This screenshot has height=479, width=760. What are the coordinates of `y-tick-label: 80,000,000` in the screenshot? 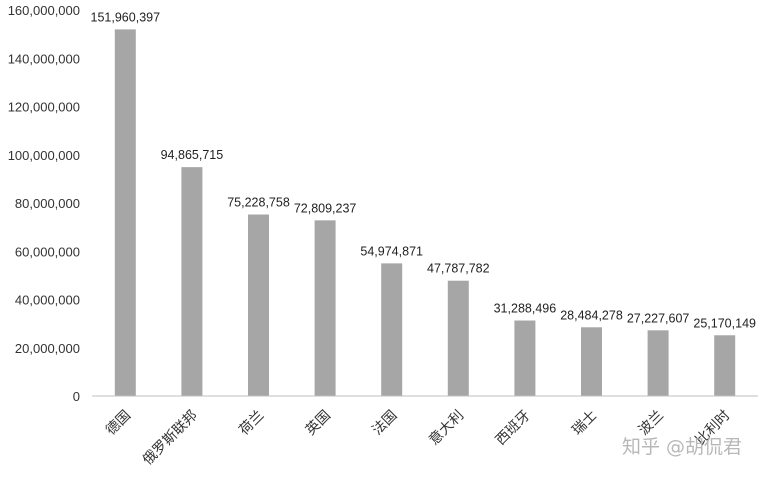 It's located at (47, 203).